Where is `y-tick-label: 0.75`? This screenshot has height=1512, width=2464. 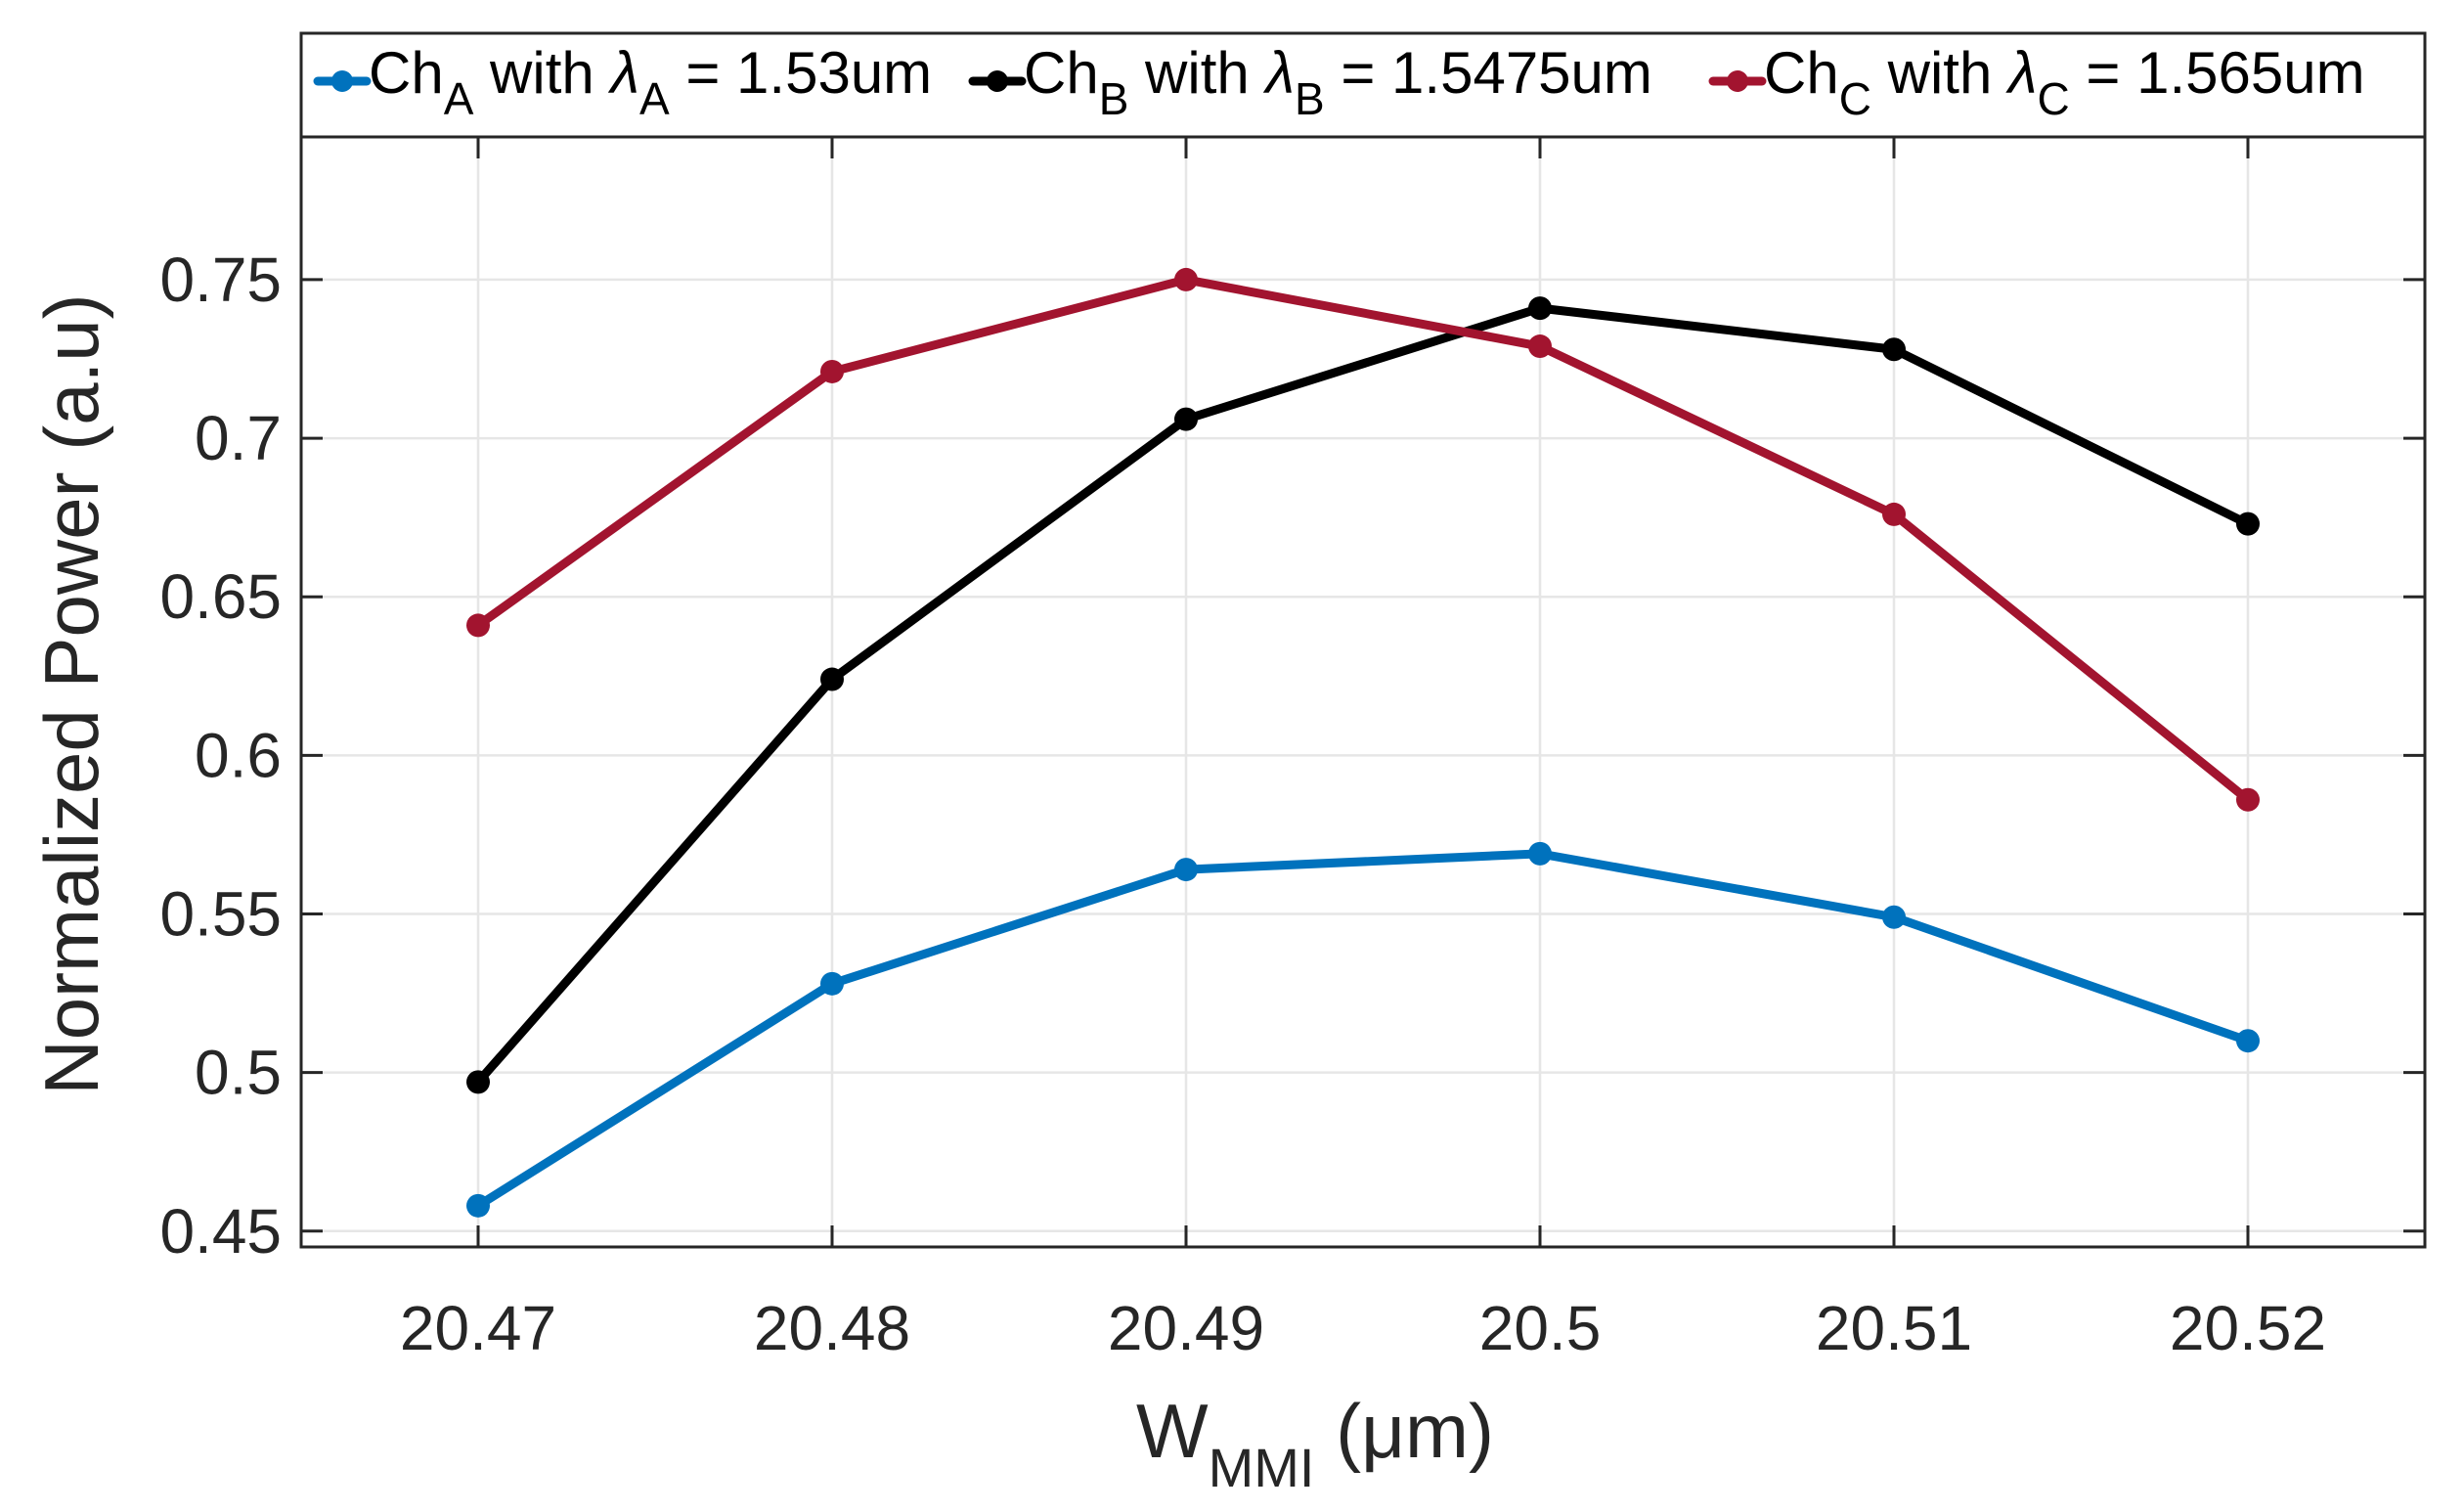 y-tick-label: 0.75 is located at coordinates (220, 280).